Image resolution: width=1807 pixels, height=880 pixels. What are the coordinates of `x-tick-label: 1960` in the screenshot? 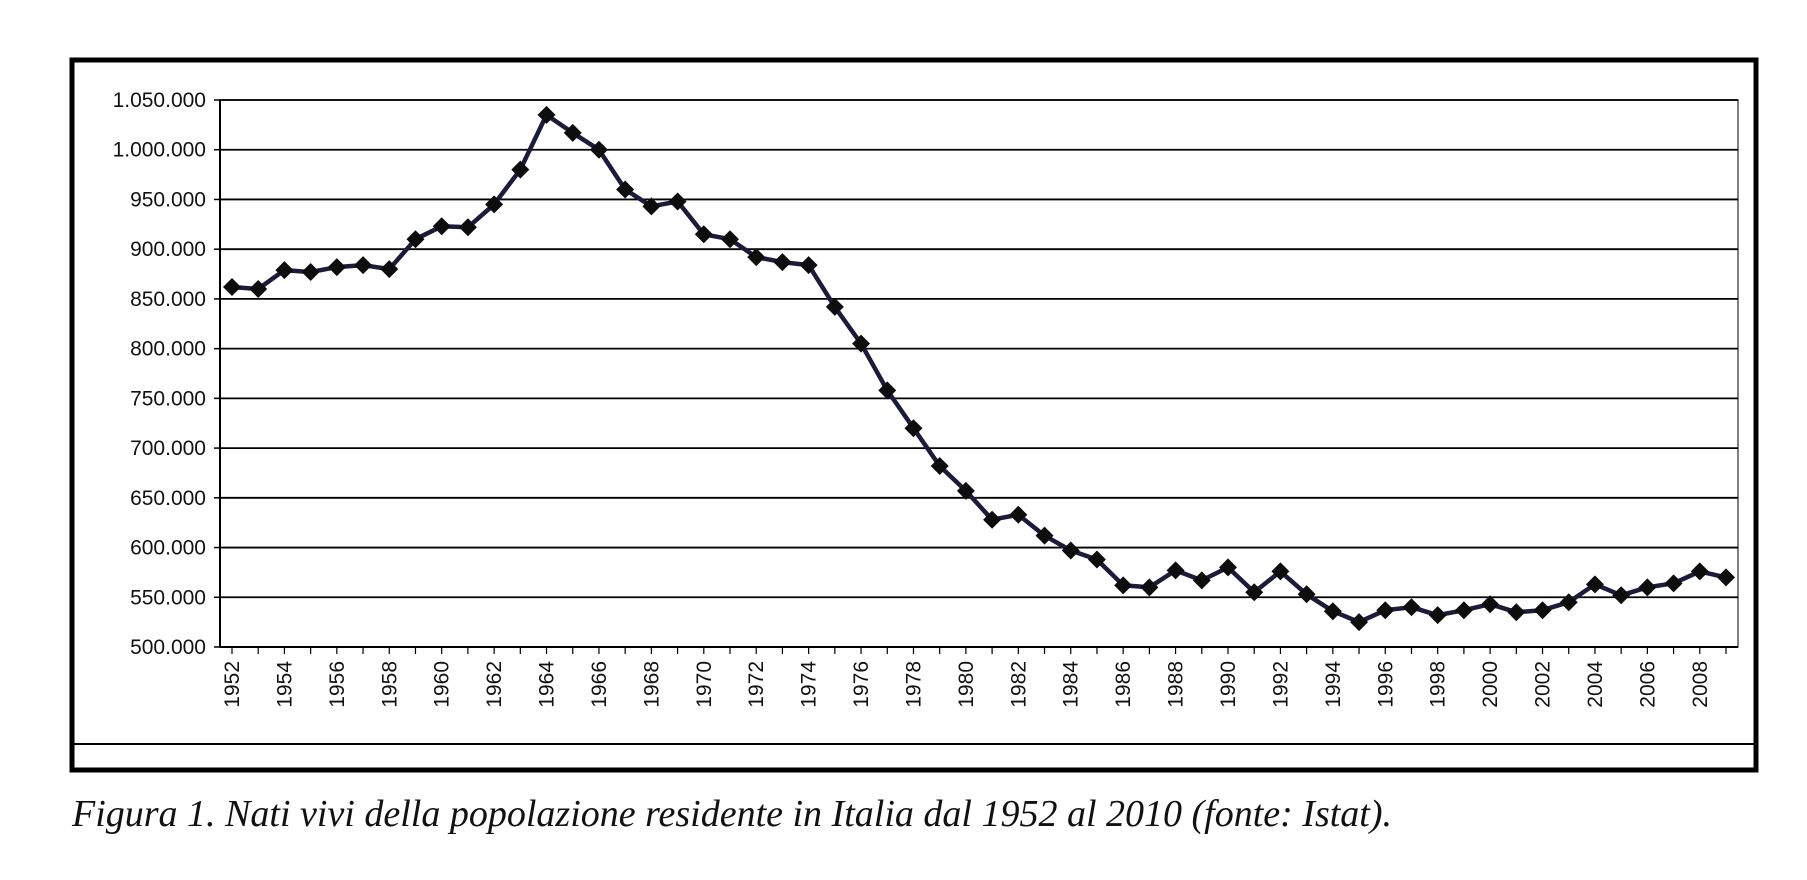 It's located at (442, 684).